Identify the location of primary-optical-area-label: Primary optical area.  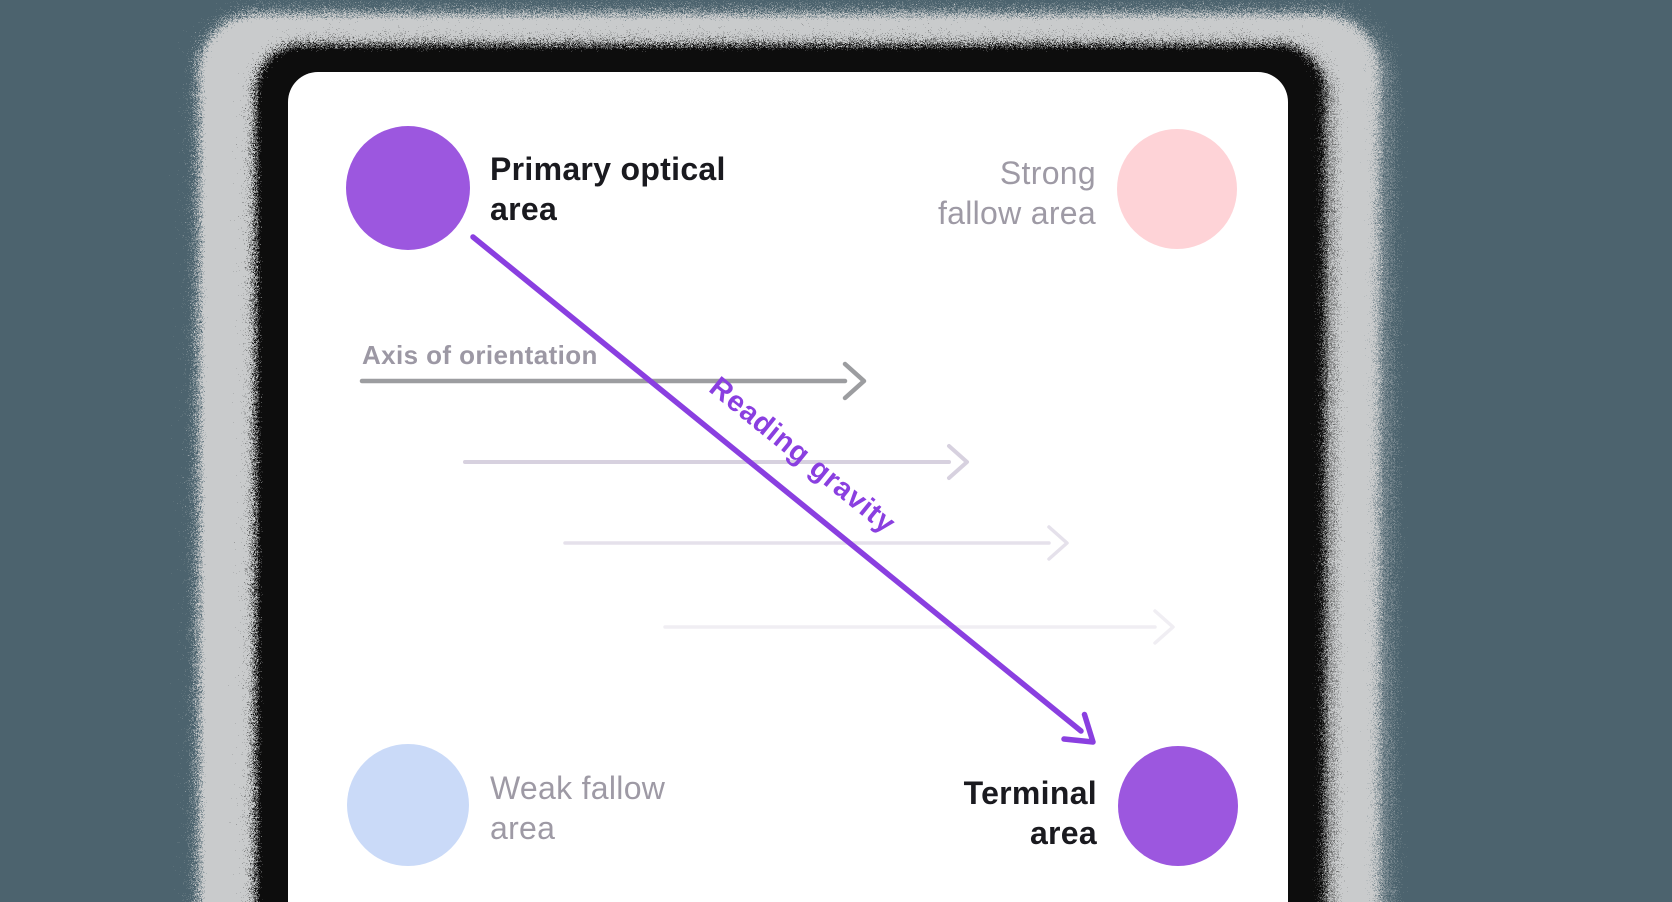
(608, 189).